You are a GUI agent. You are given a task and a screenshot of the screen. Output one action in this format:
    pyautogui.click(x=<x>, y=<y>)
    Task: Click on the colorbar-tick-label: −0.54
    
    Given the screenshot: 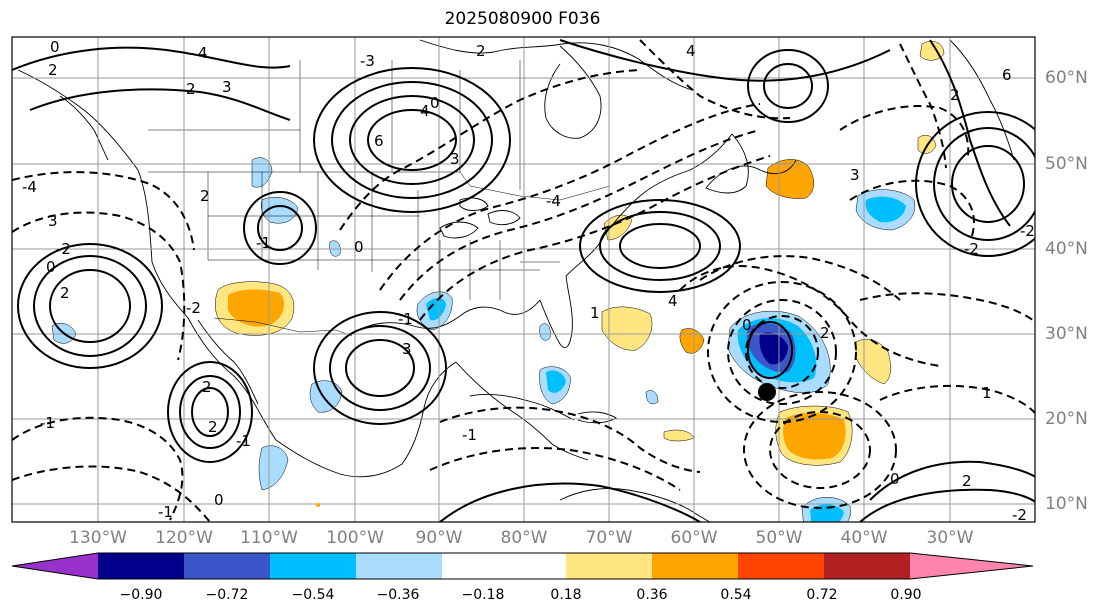 What is the action you would take?
    pyautogui.click(x=313, y=595)
    